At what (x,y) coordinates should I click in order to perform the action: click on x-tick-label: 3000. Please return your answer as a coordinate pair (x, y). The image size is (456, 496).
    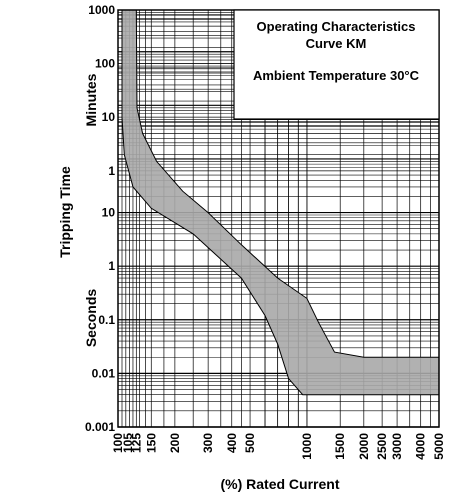
    Looking at the image, I should click on (397, 446).